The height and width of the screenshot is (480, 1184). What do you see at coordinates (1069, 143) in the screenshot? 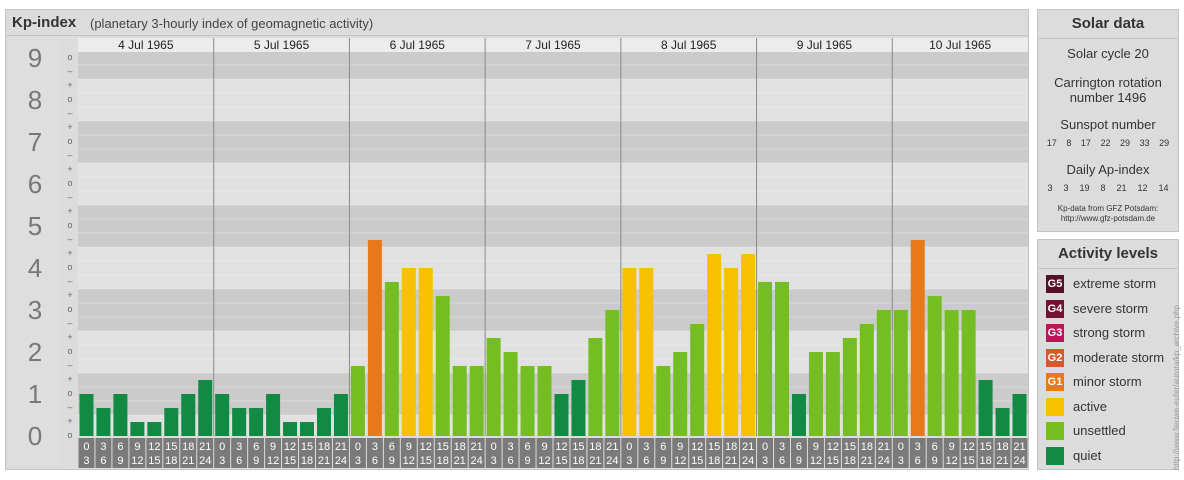
I see `sunspot-value: 8` at bounding box center [1069, 143].